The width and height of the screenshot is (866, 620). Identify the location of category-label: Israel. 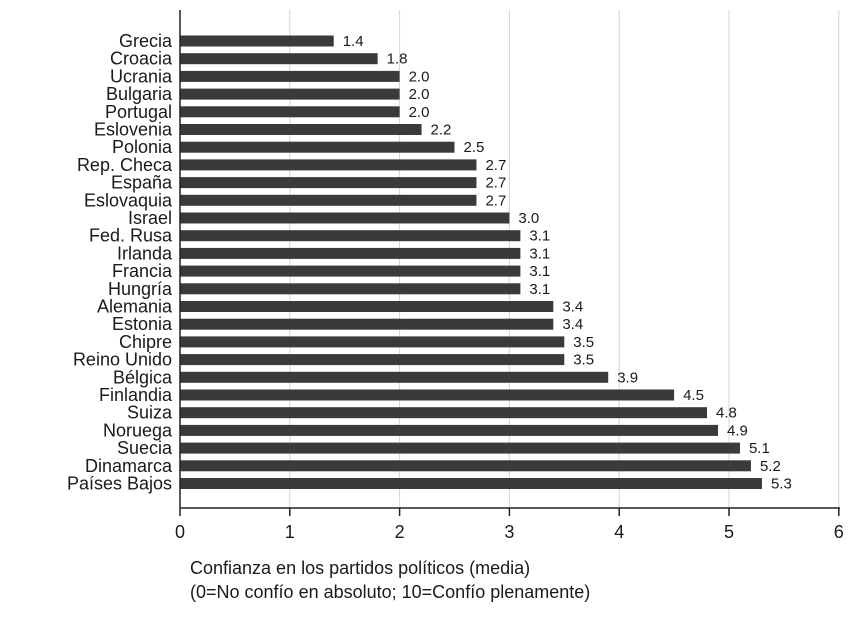
(150, 218).